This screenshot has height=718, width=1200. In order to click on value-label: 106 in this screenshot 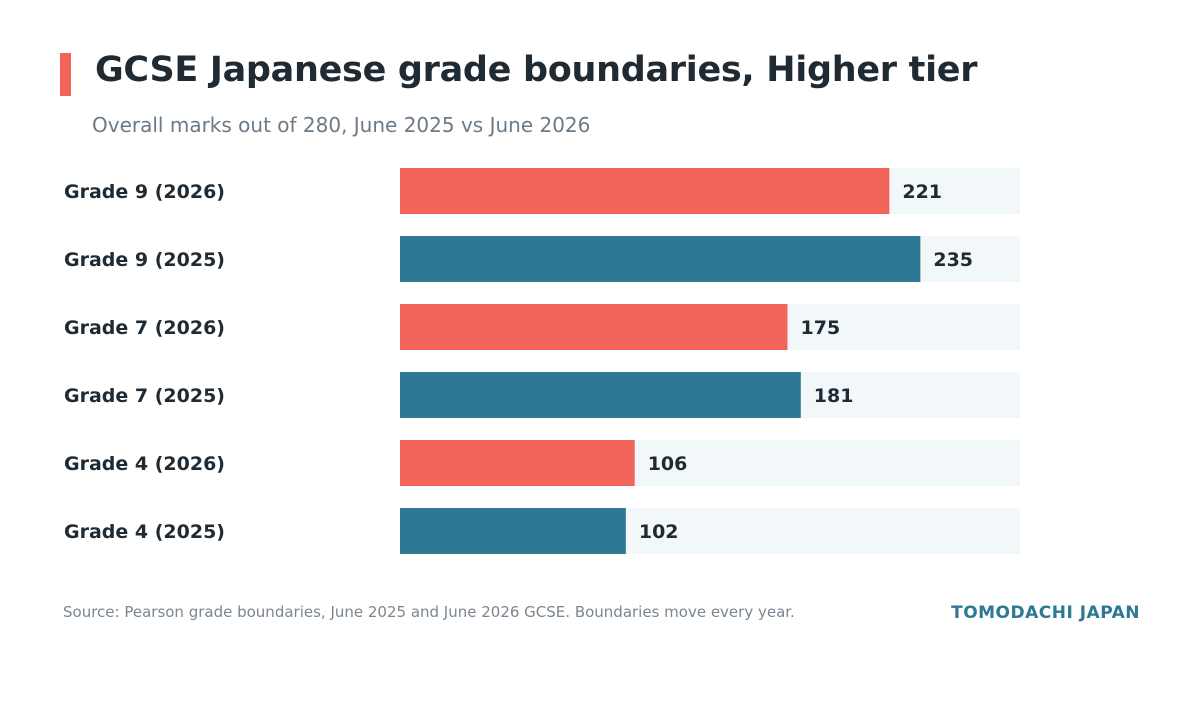, I will do `click(668, 464)`.